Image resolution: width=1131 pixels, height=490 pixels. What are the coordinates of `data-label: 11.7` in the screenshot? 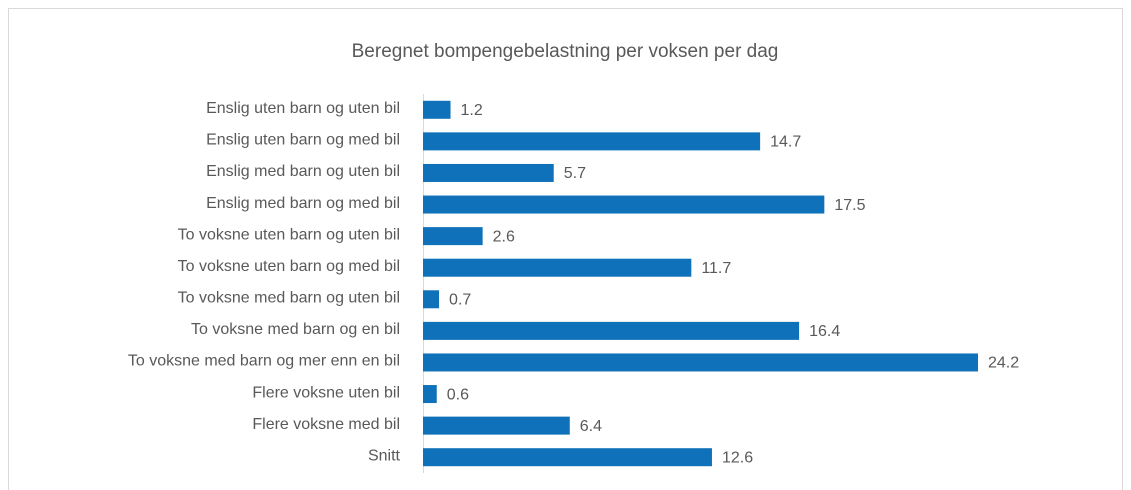 It's located at (716, 268).